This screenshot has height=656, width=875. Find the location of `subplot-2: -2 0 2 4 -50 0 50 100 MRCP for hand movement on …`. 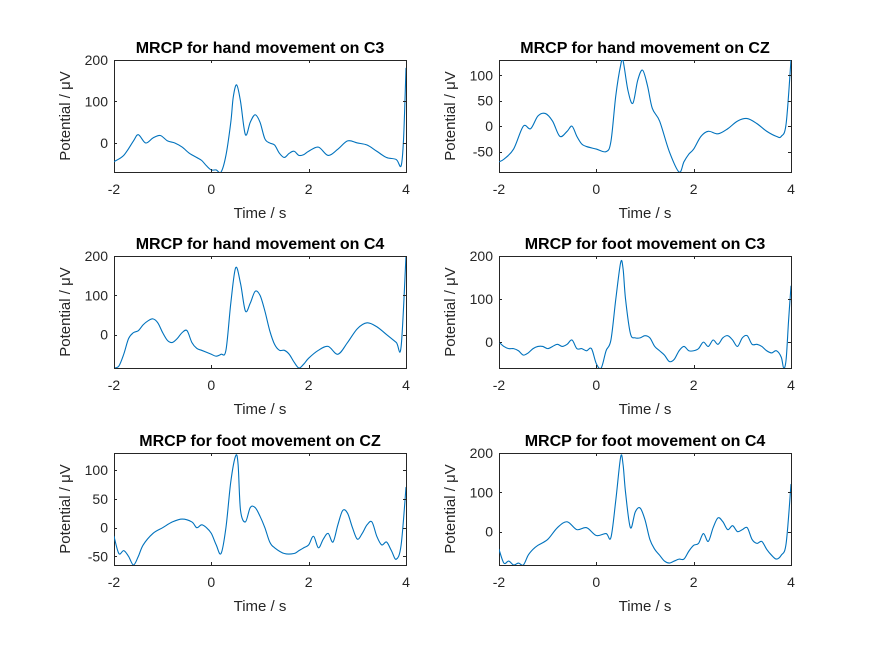

subplot-2: -2 0 2 4 -50 0 50 100 MRCP for hand movement on … is located at coordinates (618, 131).